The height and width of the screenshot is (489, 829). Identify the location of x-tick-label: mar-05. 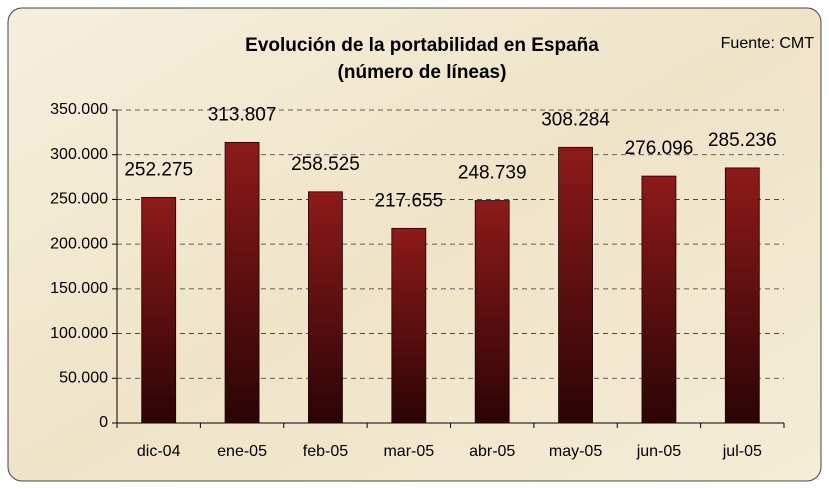
(408, 451).